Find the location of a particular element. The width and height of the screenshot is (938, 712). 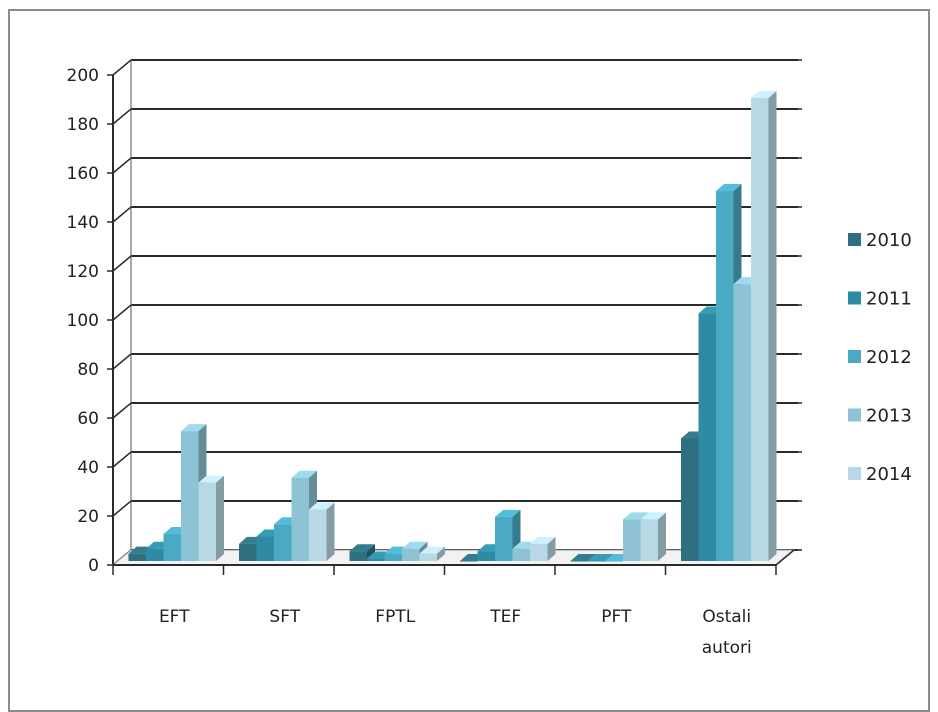

x-tick-label: PFT is located at coordinates (616, 617).